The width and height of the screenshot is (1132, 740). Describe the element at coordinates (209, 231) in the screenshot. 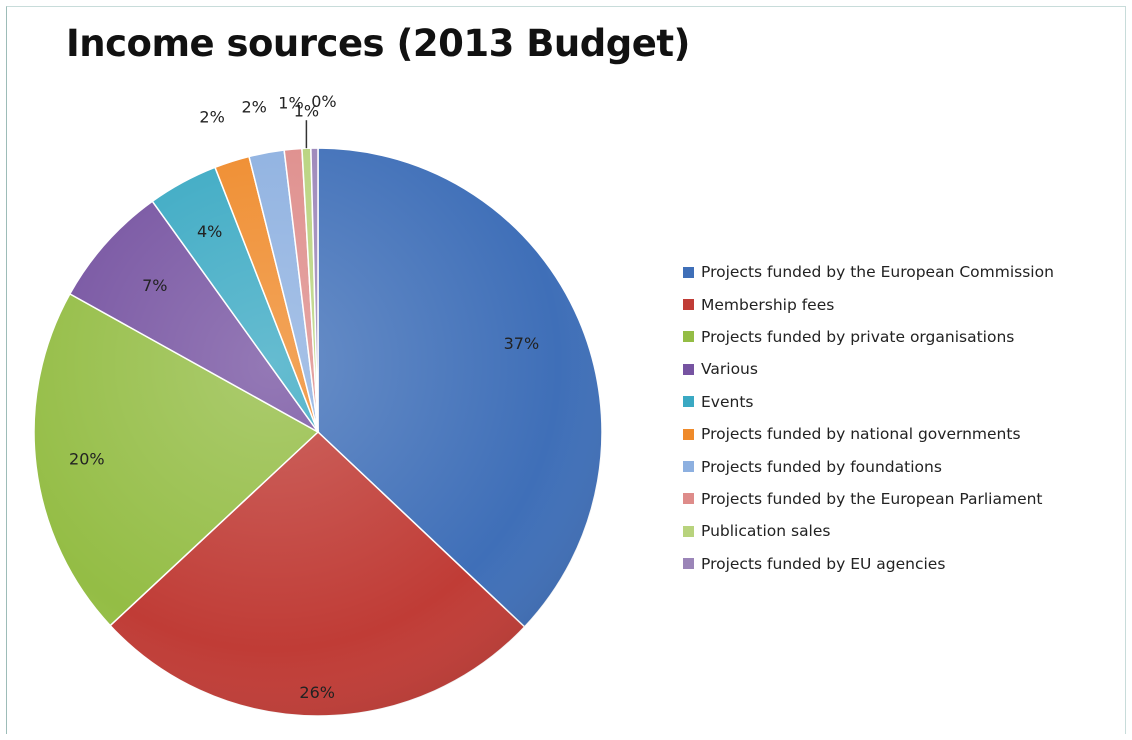

I see `slice-label: 4%` at that location.